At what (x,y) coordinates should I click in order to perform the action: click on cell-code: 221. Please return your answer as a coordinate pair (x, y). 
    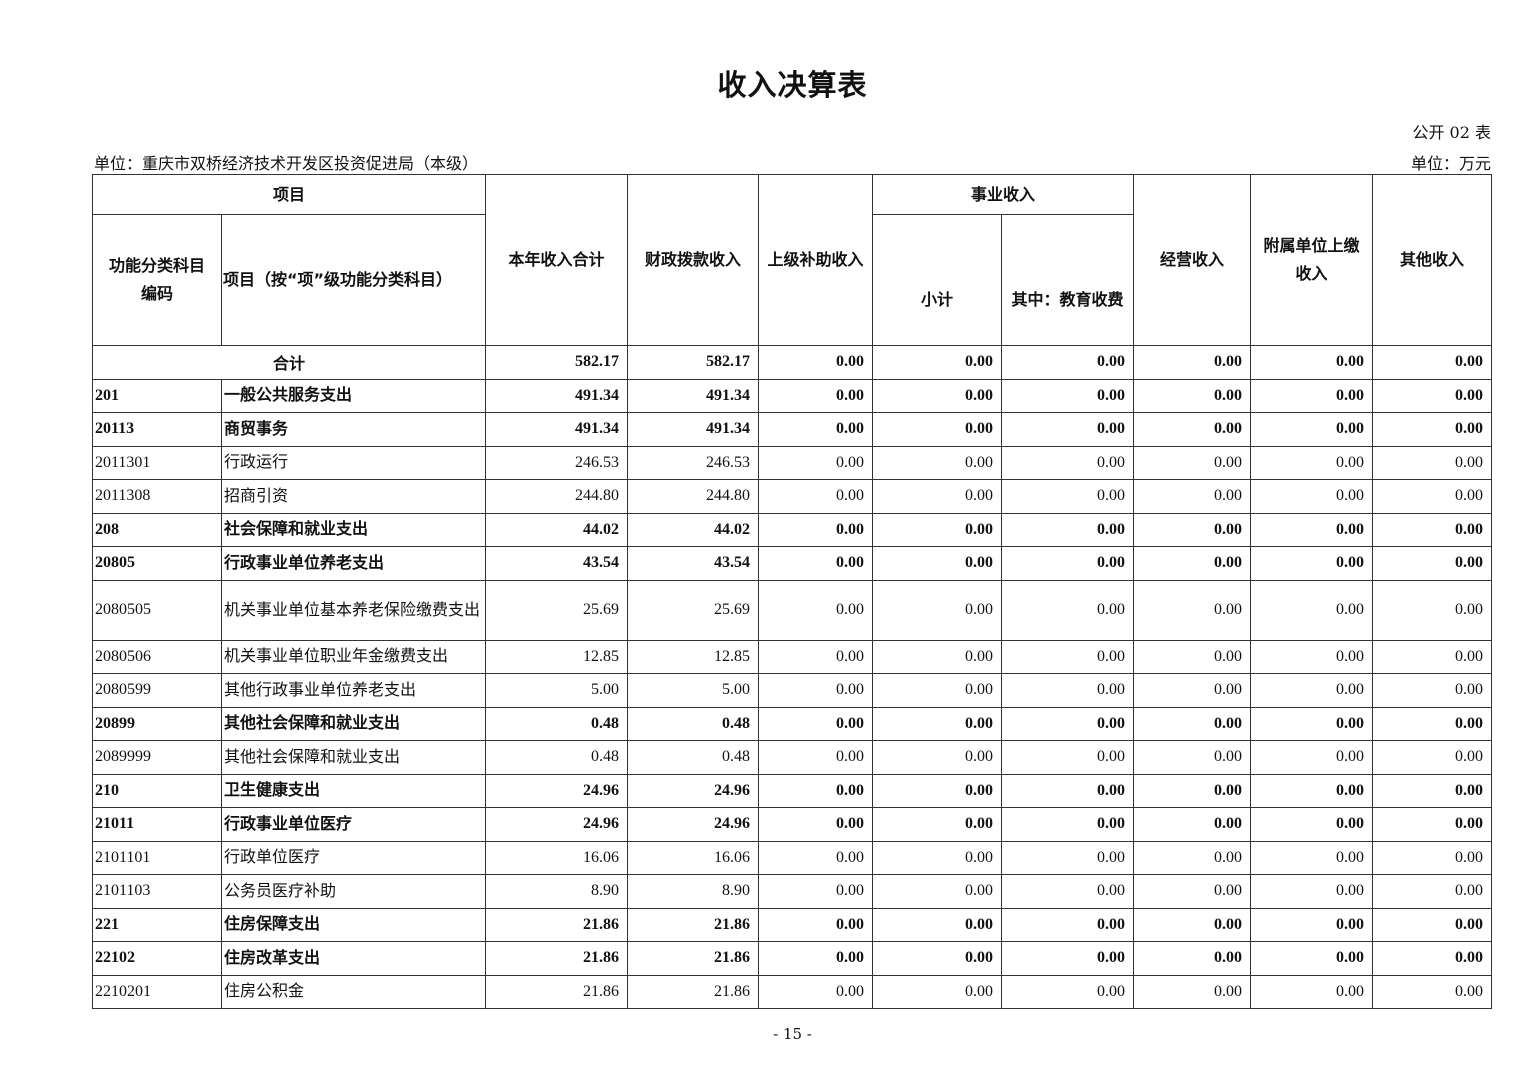
    Looking at the image, I should click on (157, 924).